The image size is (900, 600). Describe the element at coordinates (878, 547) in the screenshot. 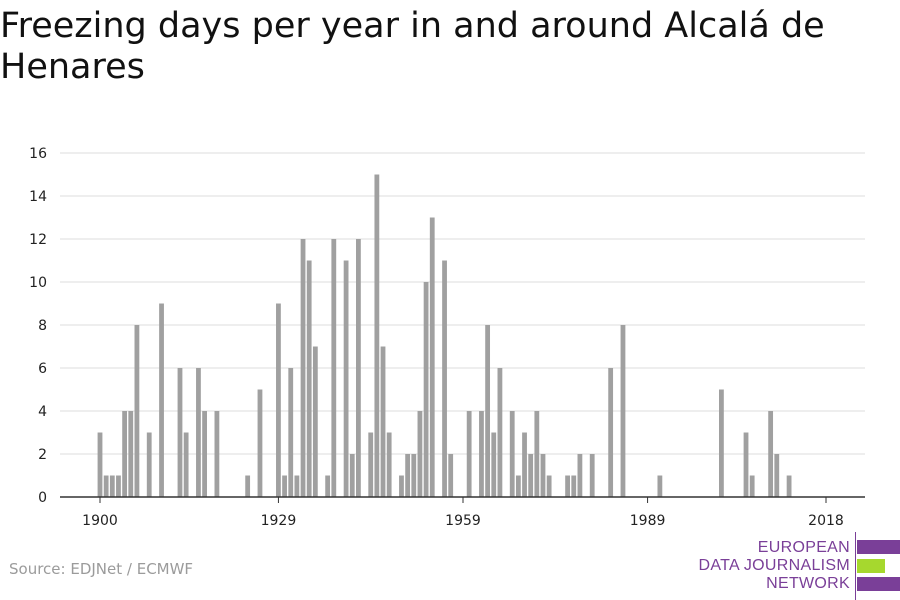

I see `logo-bar-top` at that location.